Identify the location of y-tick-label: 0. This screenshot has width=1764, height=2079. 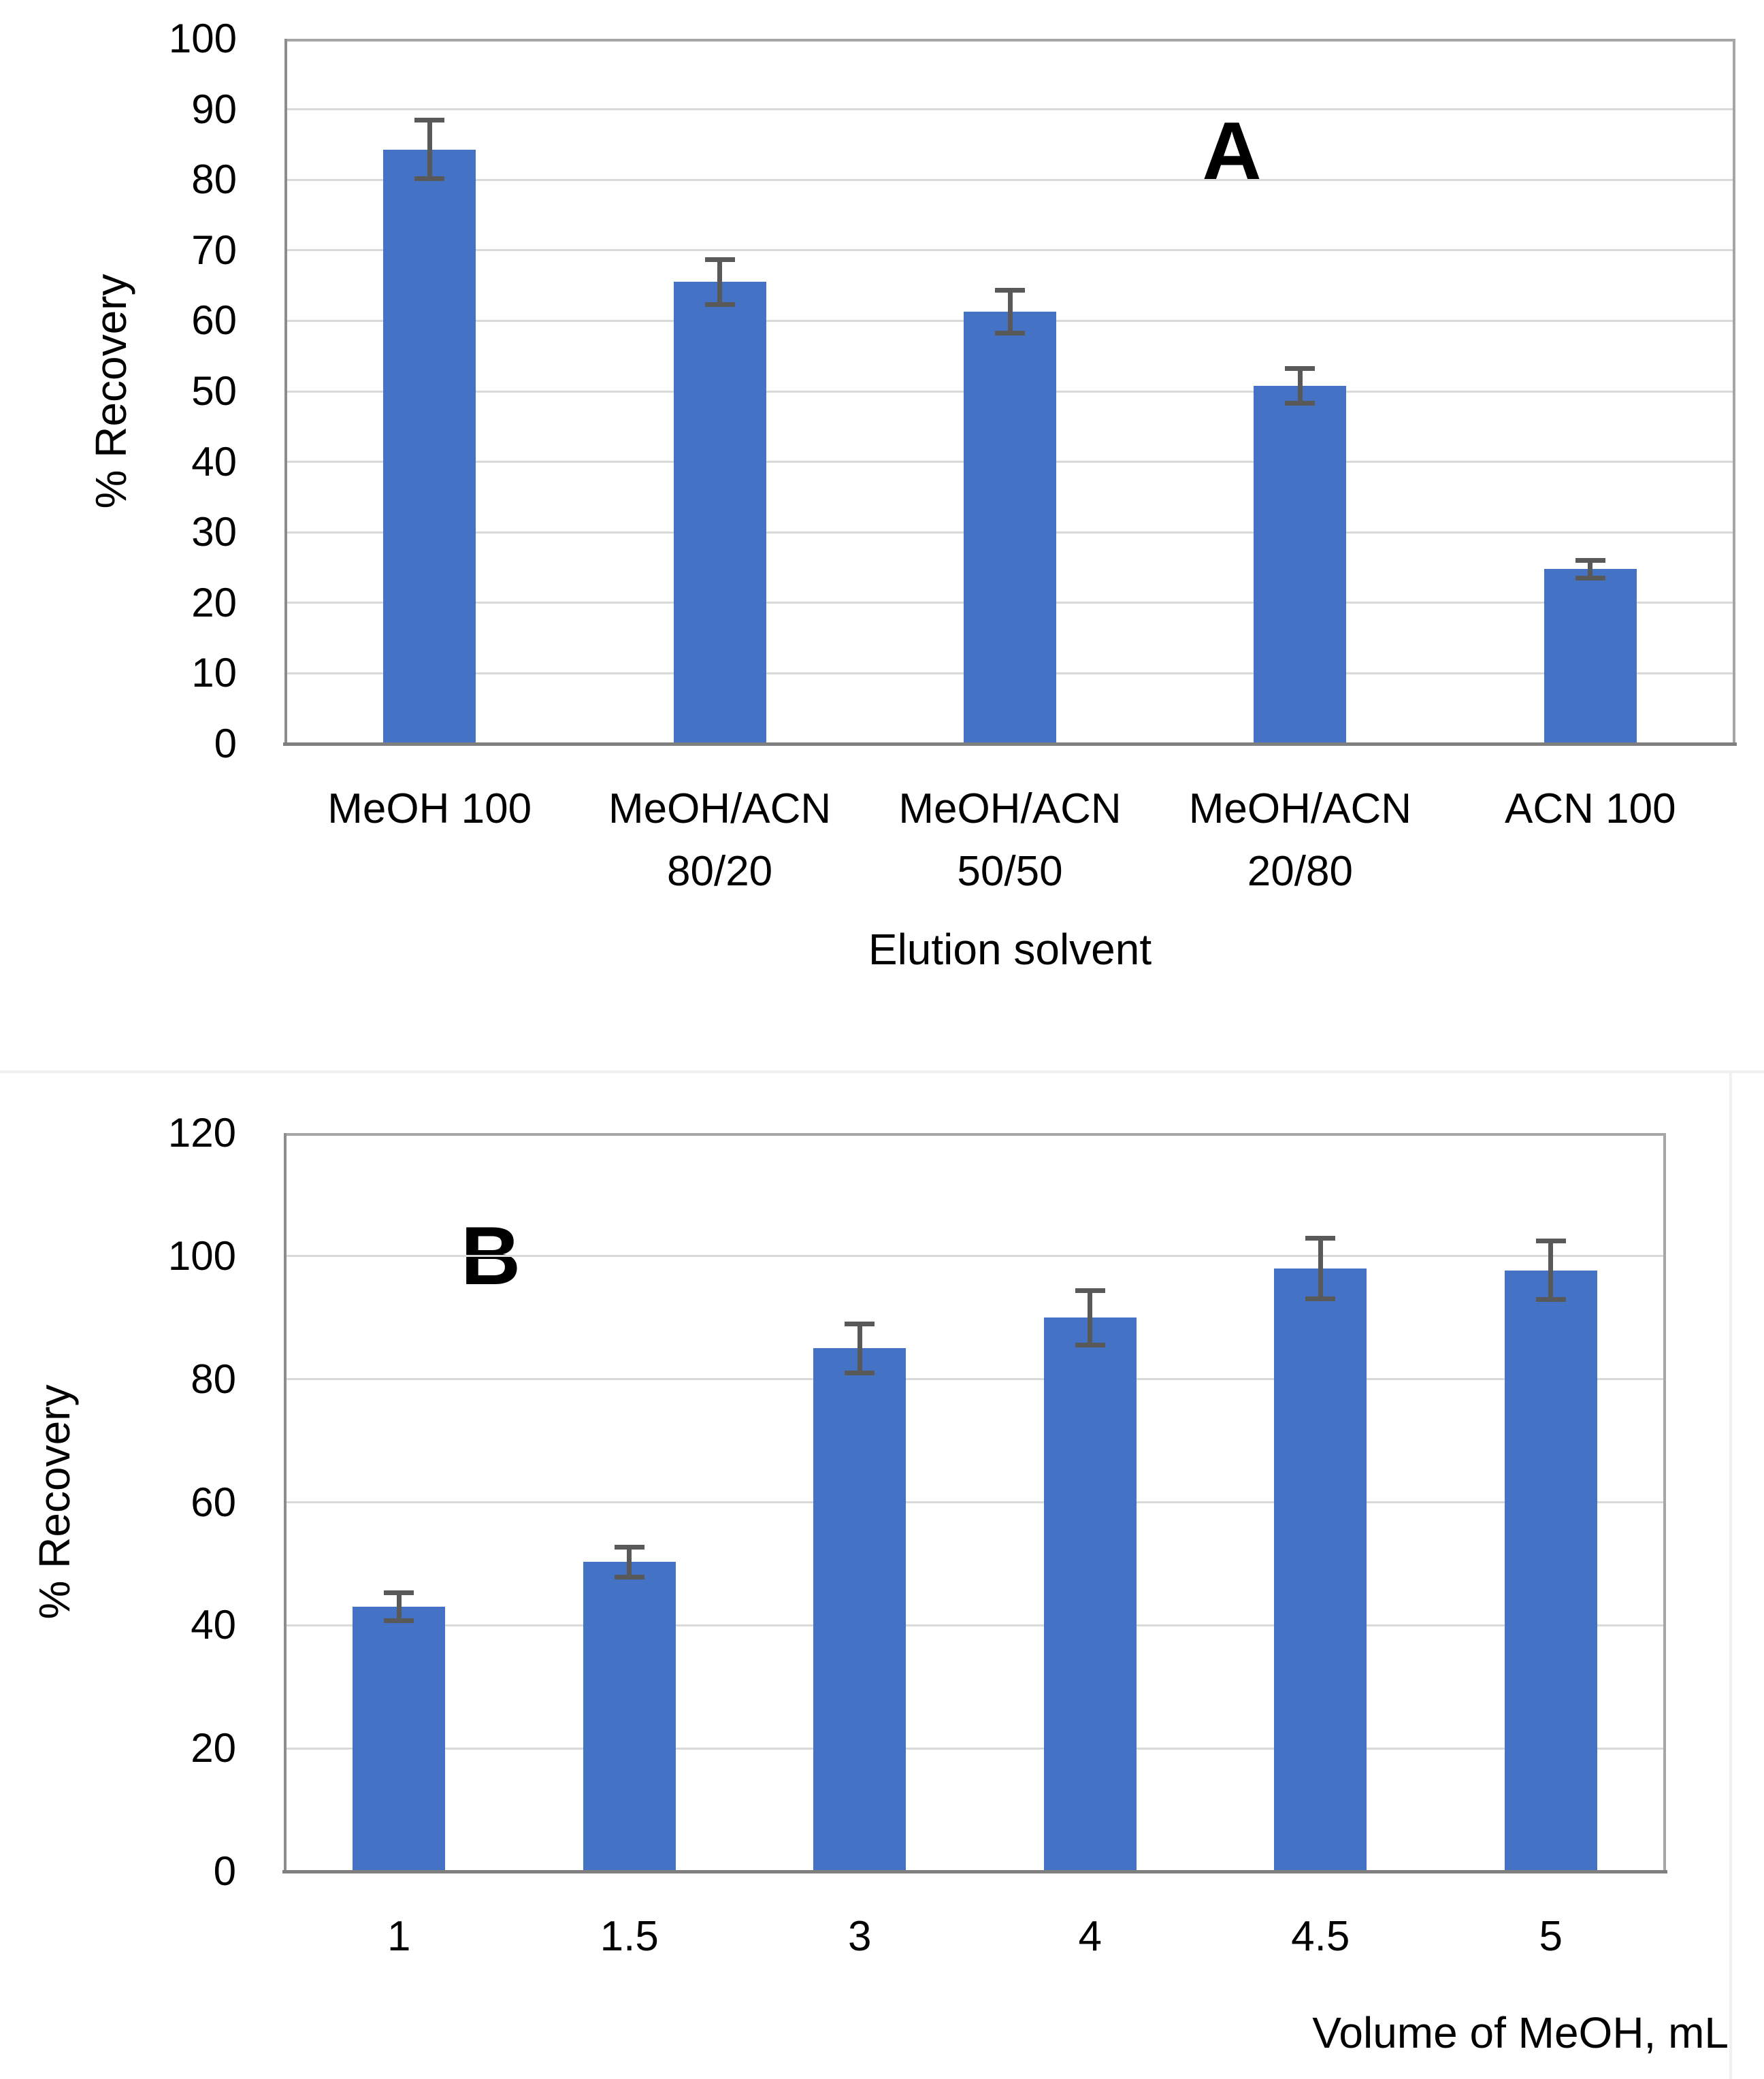
(226, 743).